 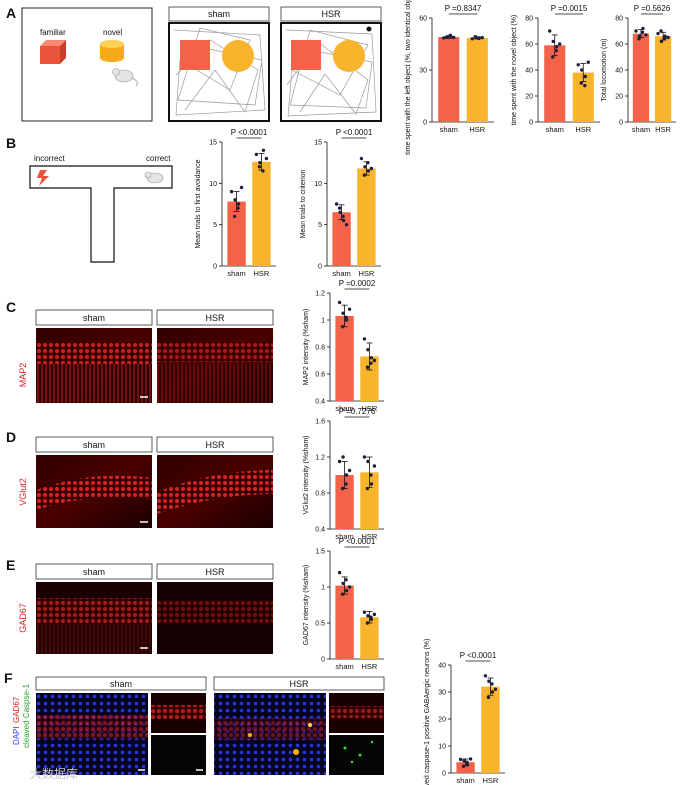 I want to click on f-sham-header, so click(x=121, y=683).